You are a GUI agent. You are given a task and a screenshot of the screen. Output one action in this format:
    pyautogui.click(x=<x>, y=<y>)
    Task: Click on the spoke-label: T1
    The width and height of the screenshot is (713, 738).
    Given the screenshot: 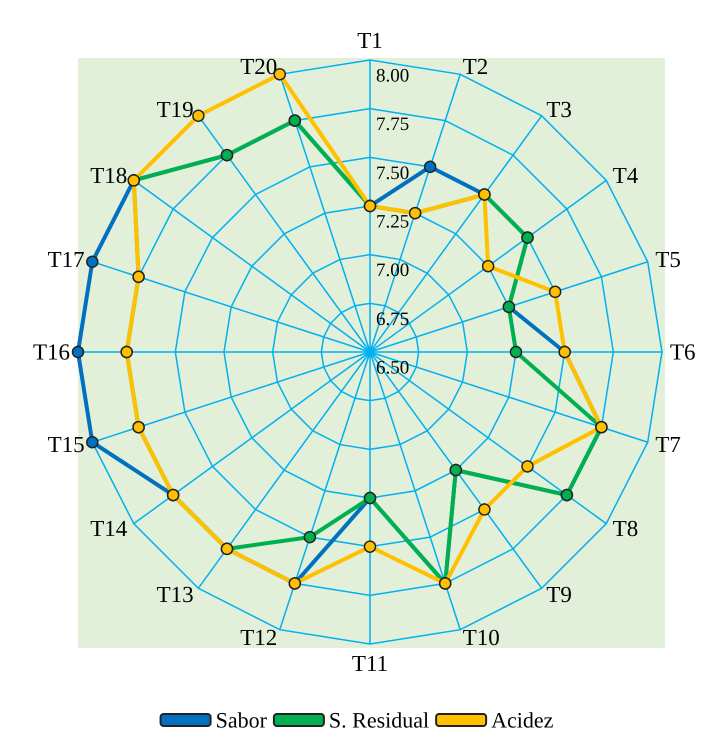 What is the action you would take?
    pyautogui.click(x=370, y=40)
    